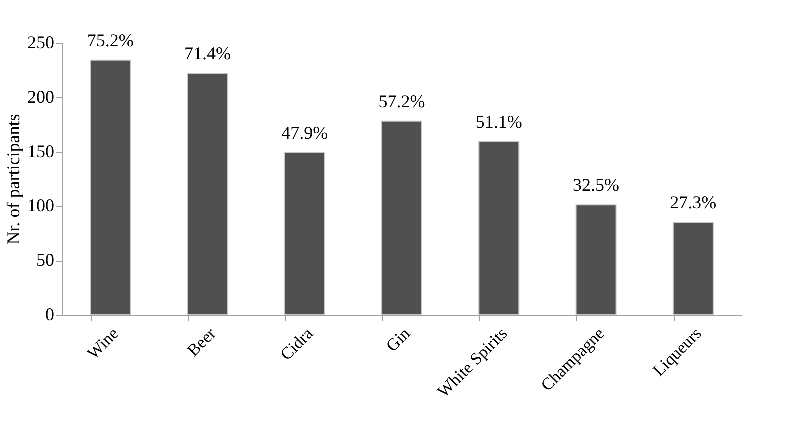 This screenshot has height=441, width=787. What do you see at coordinates (693, 202) in the screenshot?
I see `annotation: 27.3%` at bounding box center [693, 202].